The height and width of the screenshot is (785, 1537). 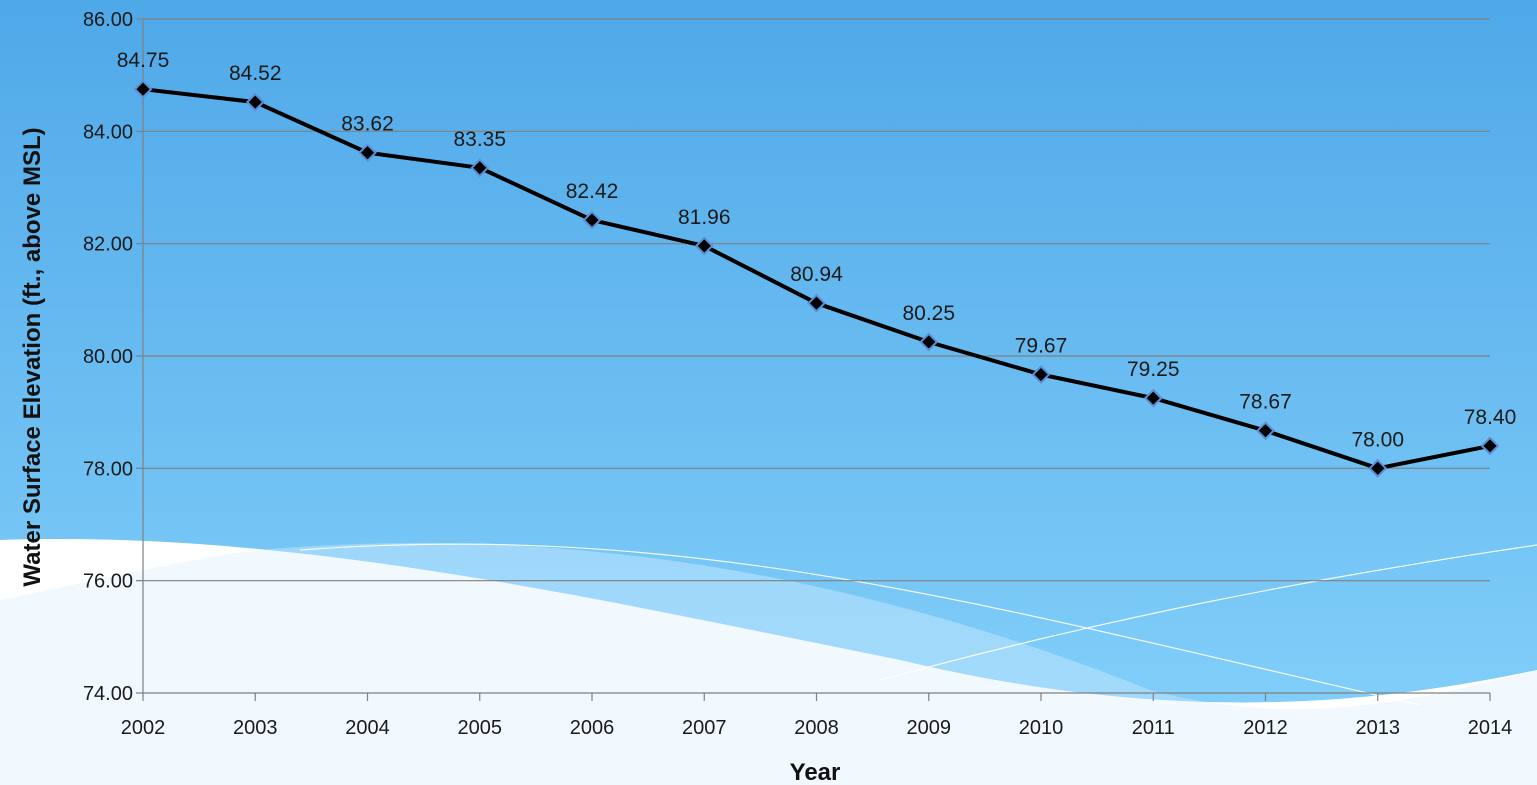 I want to click on data-label: 84.75, so click(x=143, y=60).